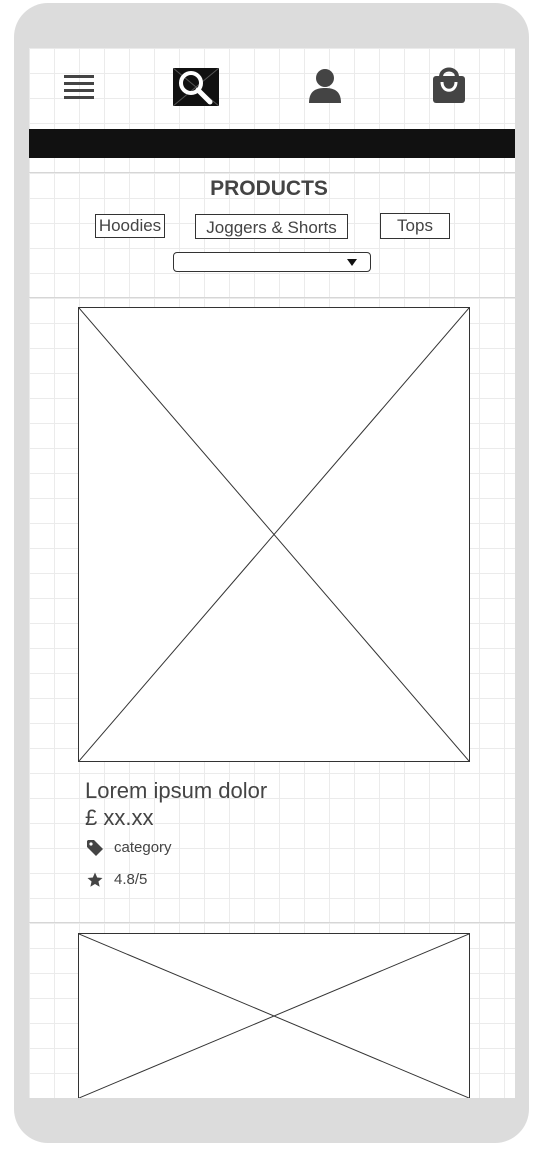  Describe the element at coordinates (271, 226) in the screenshot. I see `filter-joggers-shorts-button: Joggers & Shorts` at that location.